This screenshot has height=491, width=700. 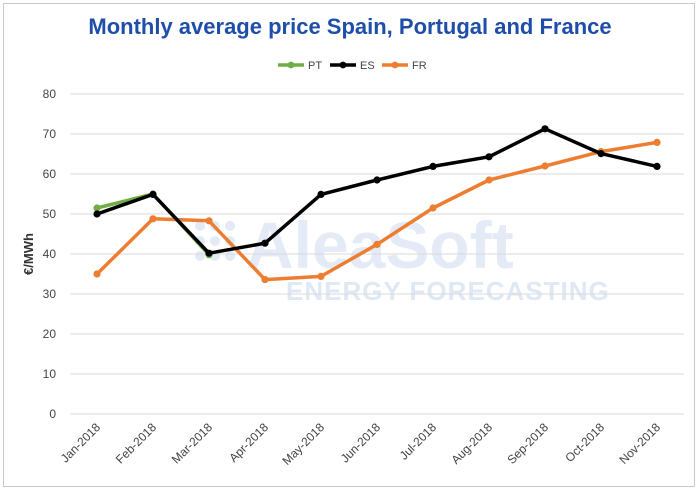 What do you see at coordinates (50, 294) in the screenshot?
I see `y-tick-label: 30` at bounding box center [50, 294].